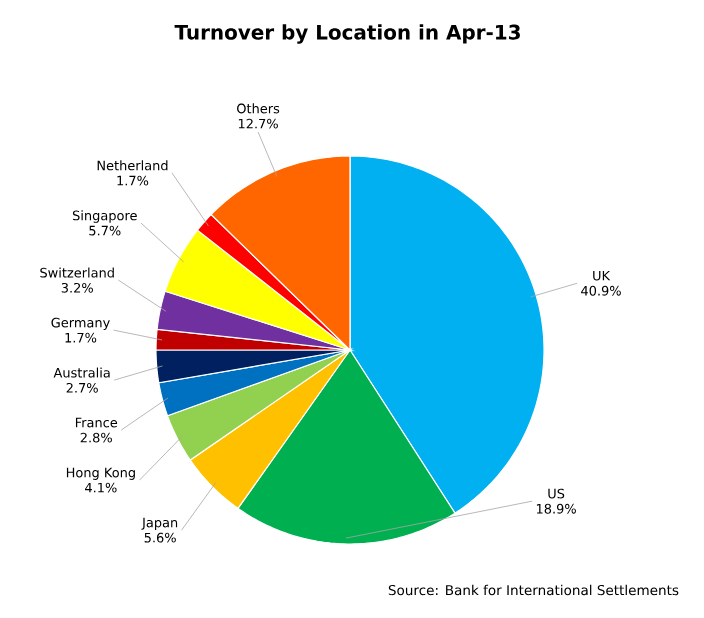 This screenshot has width=704, height=618. Describe the element at coordinates (347, 34) in the screenshot. I see `chart-title: Turnover by Location in Apr-13` at that location.